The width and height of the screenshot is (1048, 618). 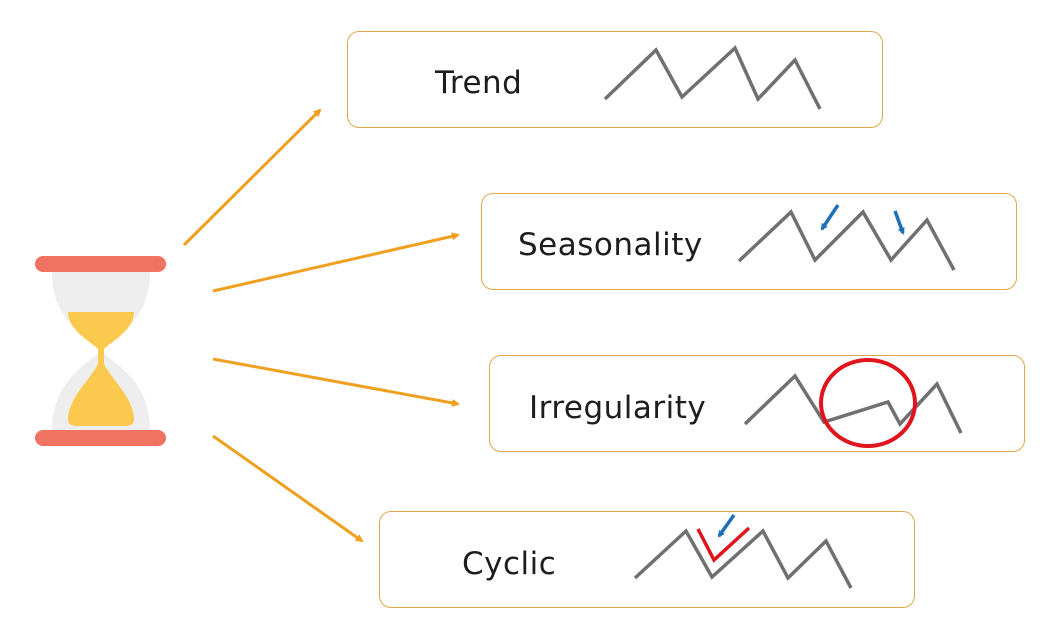 What do you see at coordinates (336, 382) in the screenshot?
I see `arrow-to-irregularity` at bounding box center [336, 382].